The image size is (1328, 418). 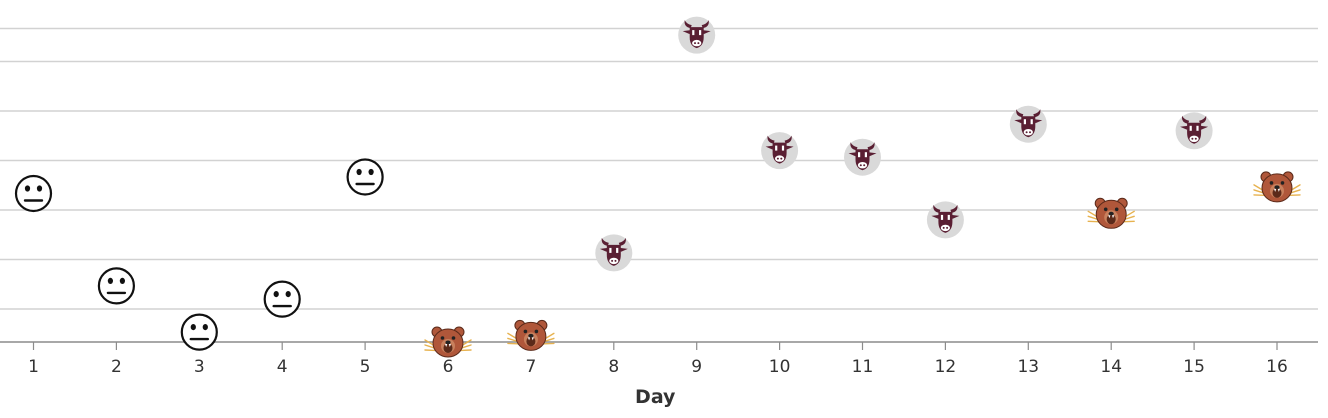 I want to click on x-tick-label: 2, so click(x=116, y=367).